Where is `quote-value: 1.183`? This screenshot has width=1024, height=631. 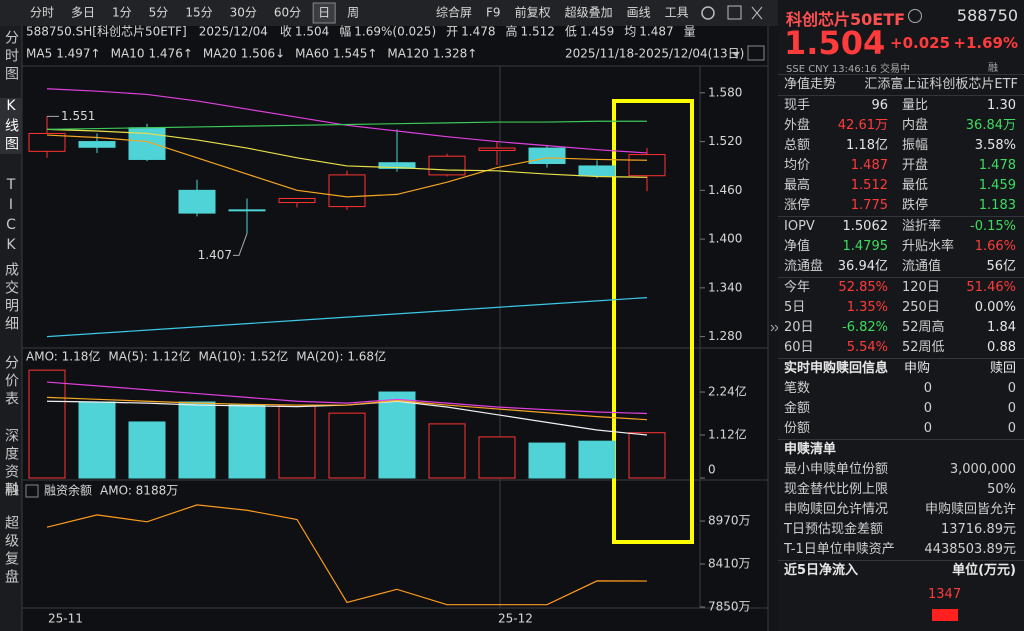 quote-value: 1.183 is located at coordinates (997, 205).